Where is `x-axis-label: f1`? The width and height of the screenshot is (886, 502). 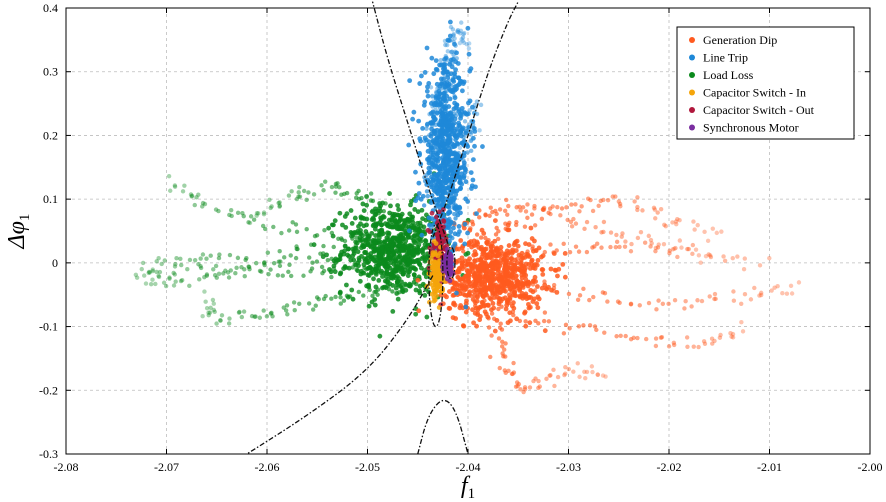 x-axis-label: f1 is located at coordinates (468, 487).